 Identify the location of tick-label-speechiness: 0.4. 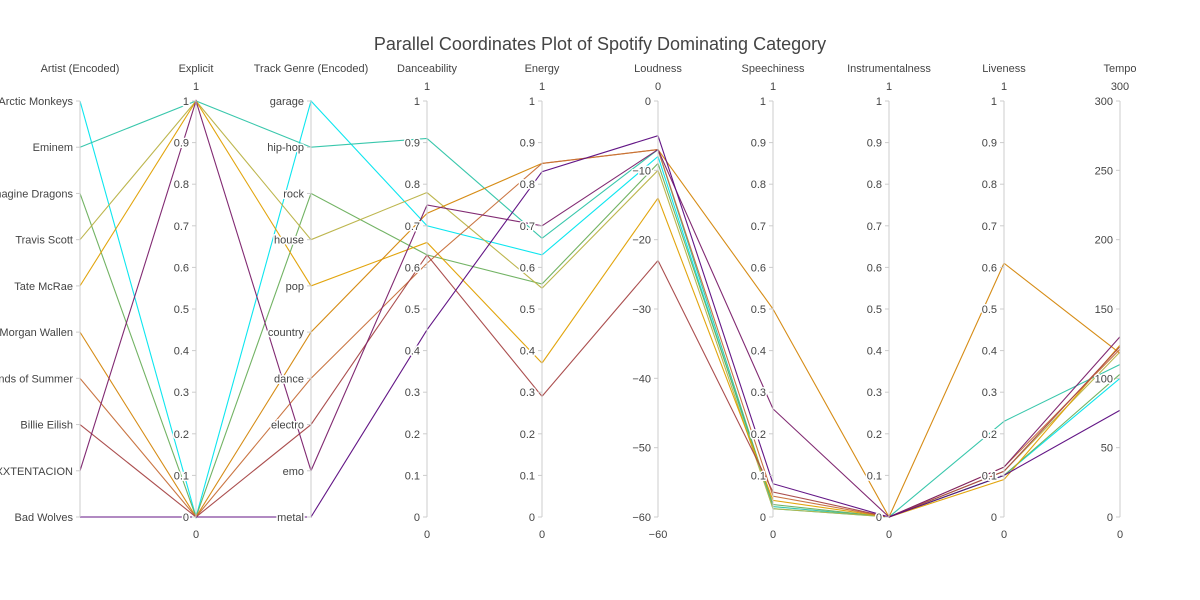
(758, 352).